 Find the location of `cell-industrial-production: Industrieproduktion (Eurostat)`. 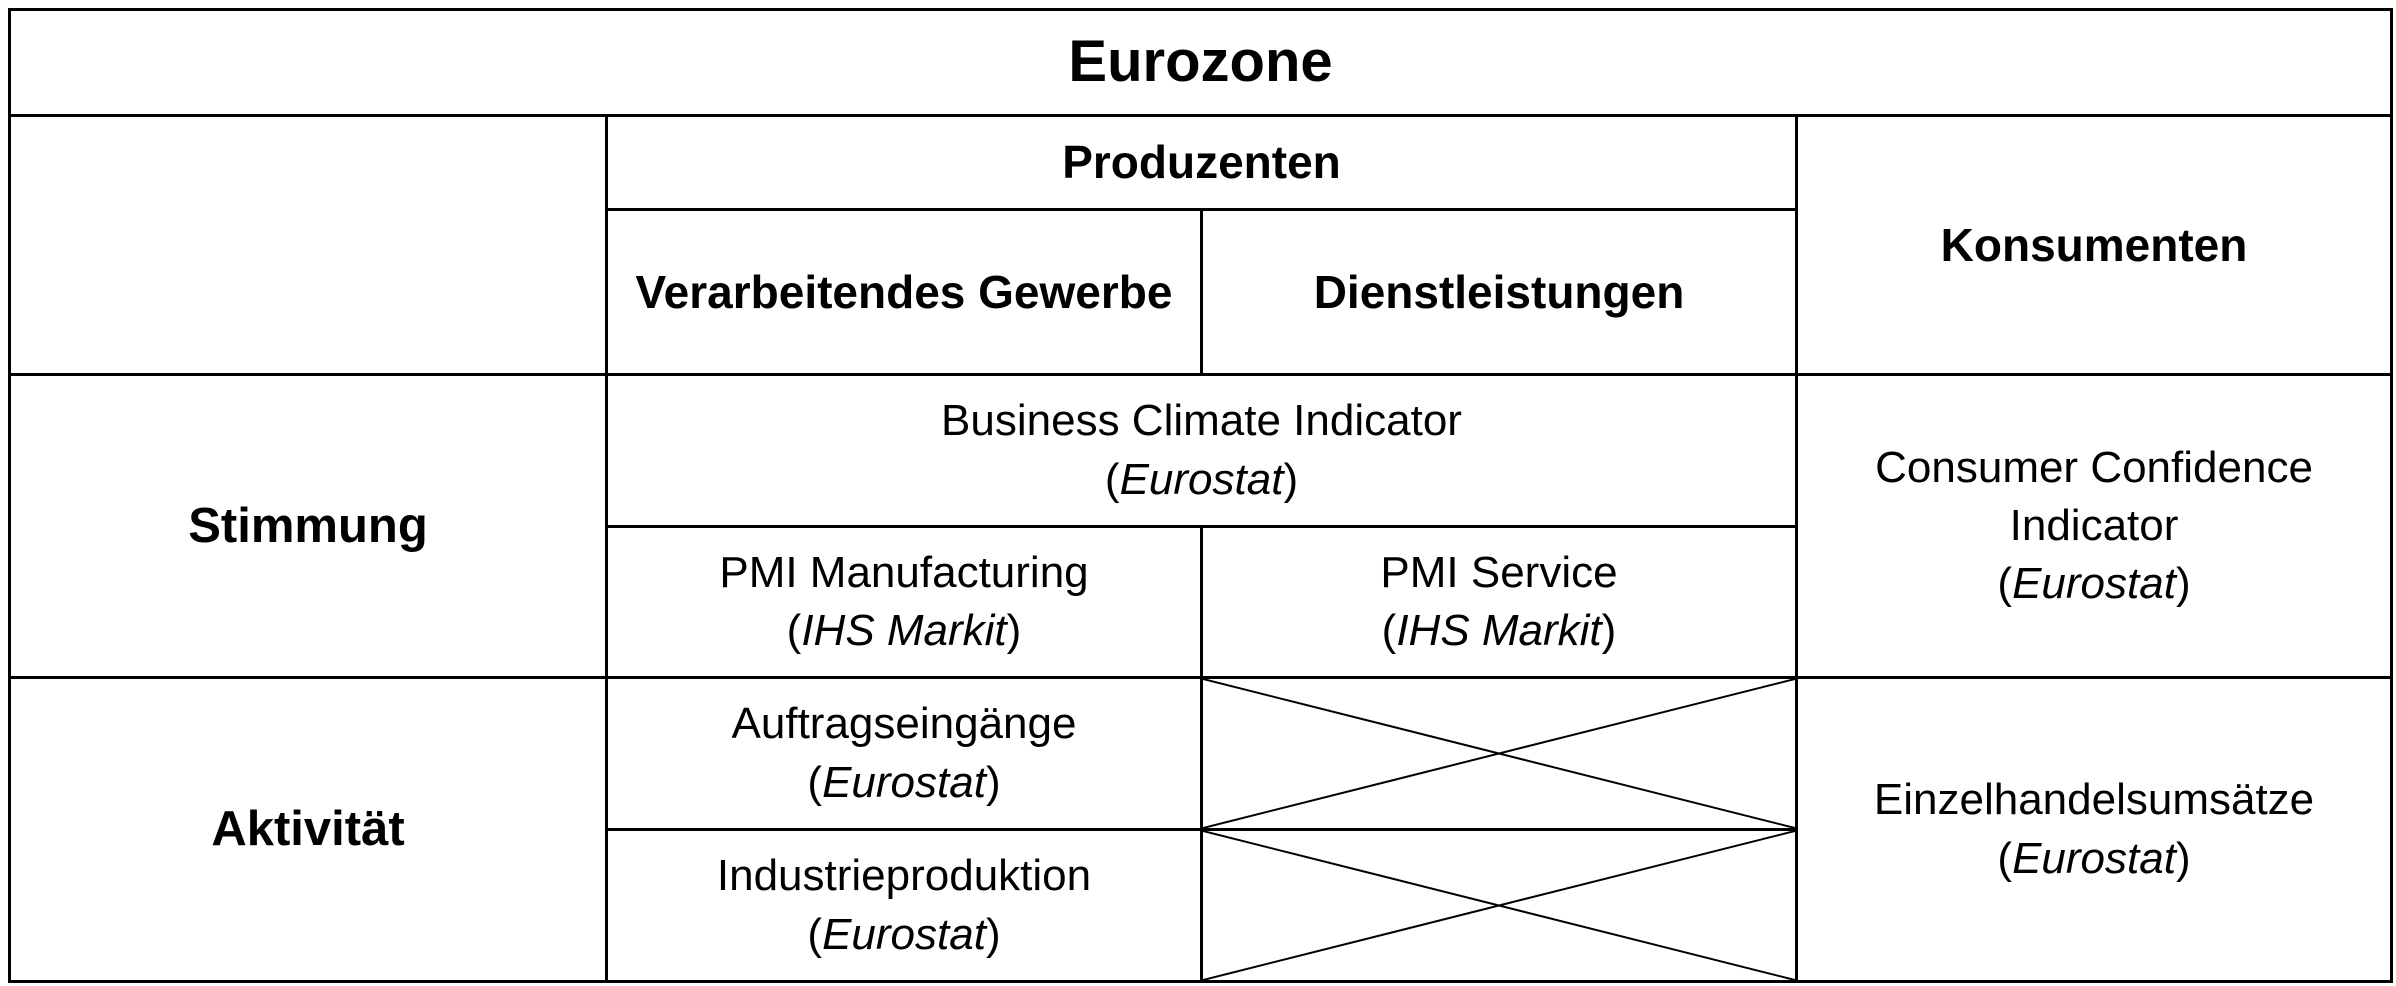

cell-industrial-production: Industrieproduktion (Eurostat) is located at coordinates (904, 905).